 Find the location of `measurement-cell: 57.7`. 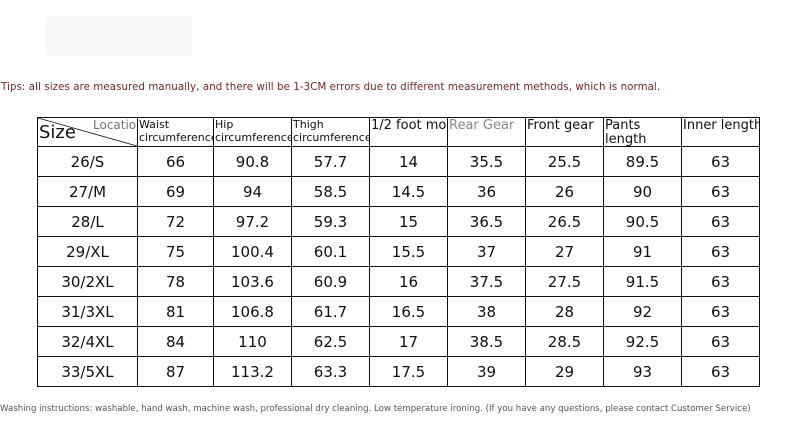

measurement-cell: 57.7 is located at coordinates (330, 161).